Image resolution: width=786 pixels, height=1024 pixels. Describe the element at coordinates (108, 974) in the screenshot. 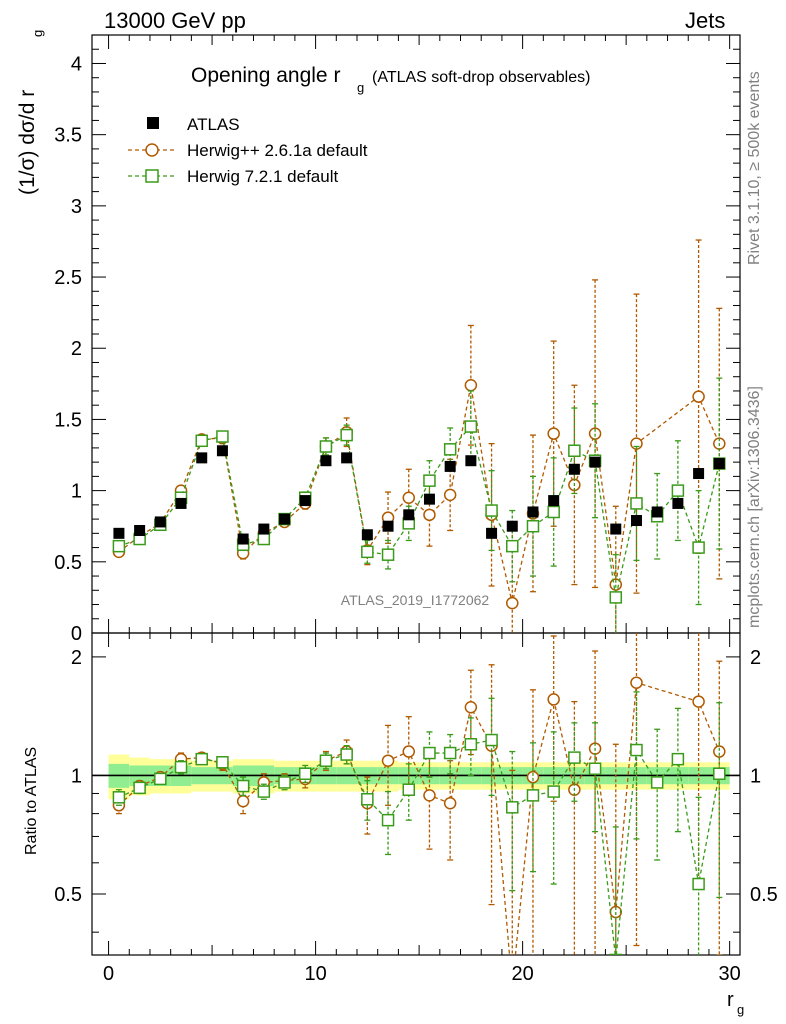

I see `x-tick-label: 0` at that location.